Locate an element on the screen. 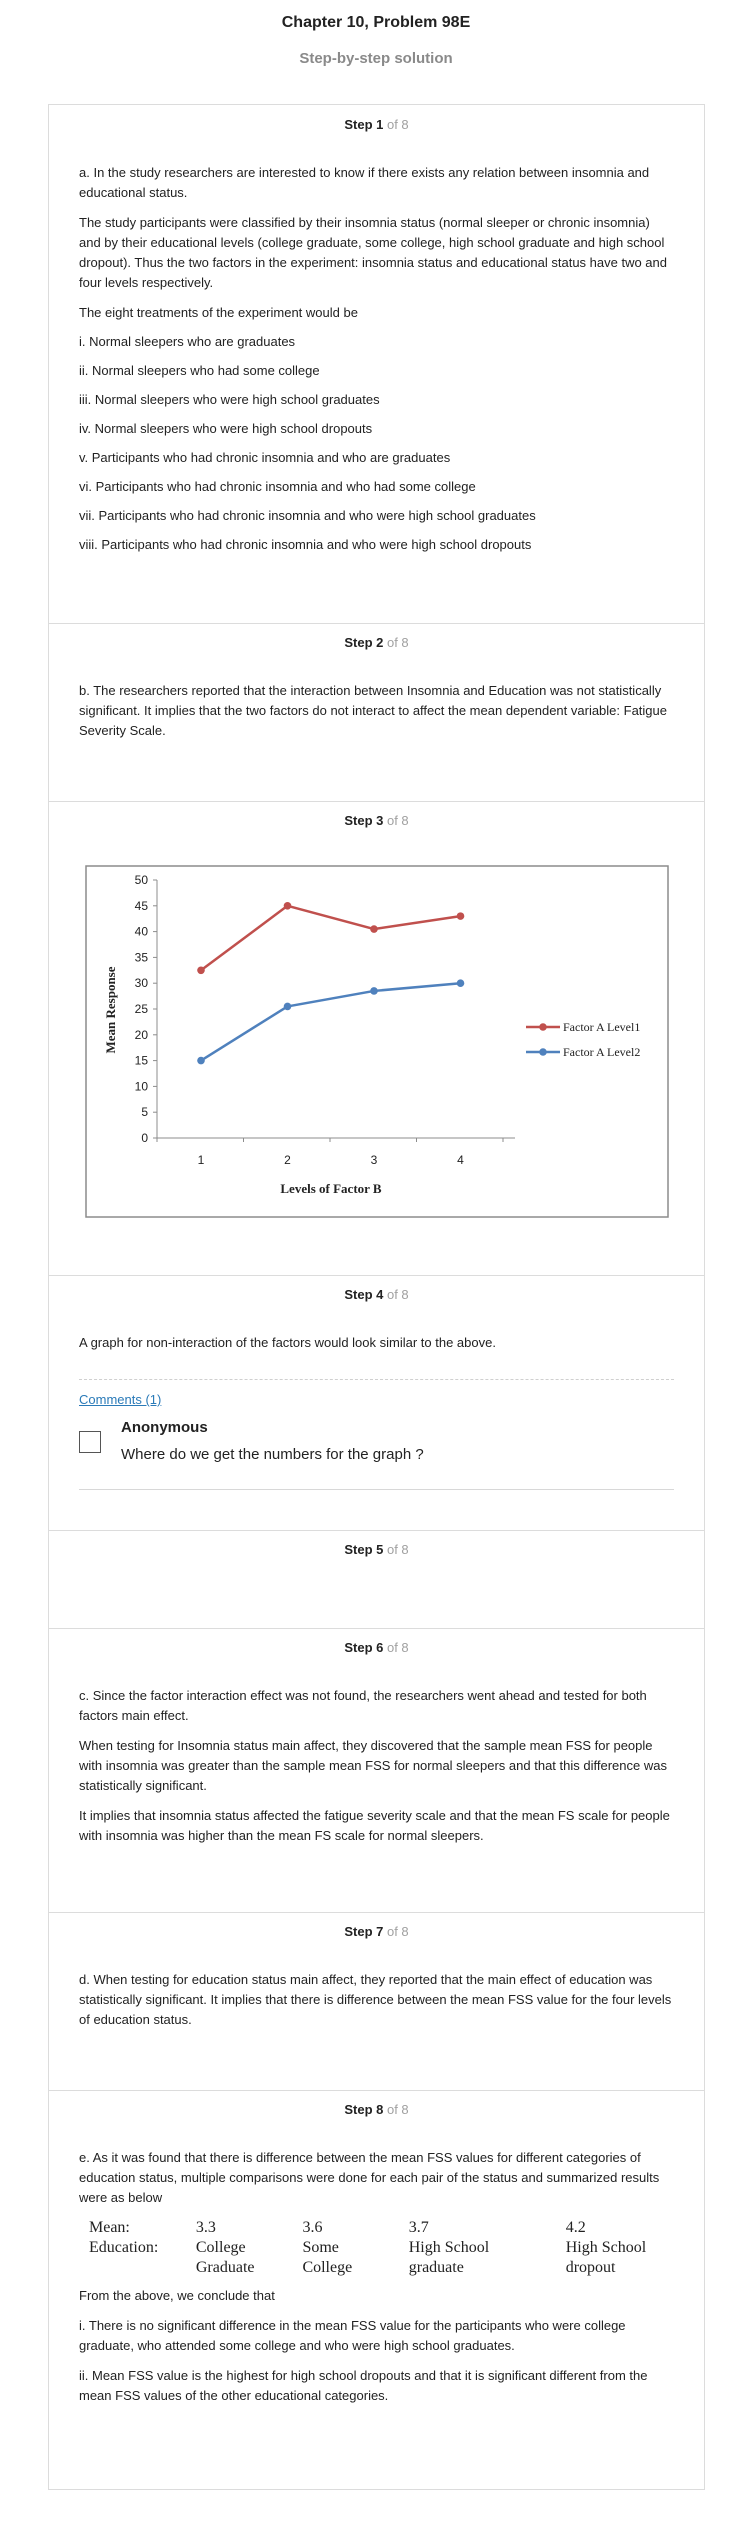 The image size is (752, 2528). step-6-heading: Step 6 of 8 is located at coordinates (376, 1641).